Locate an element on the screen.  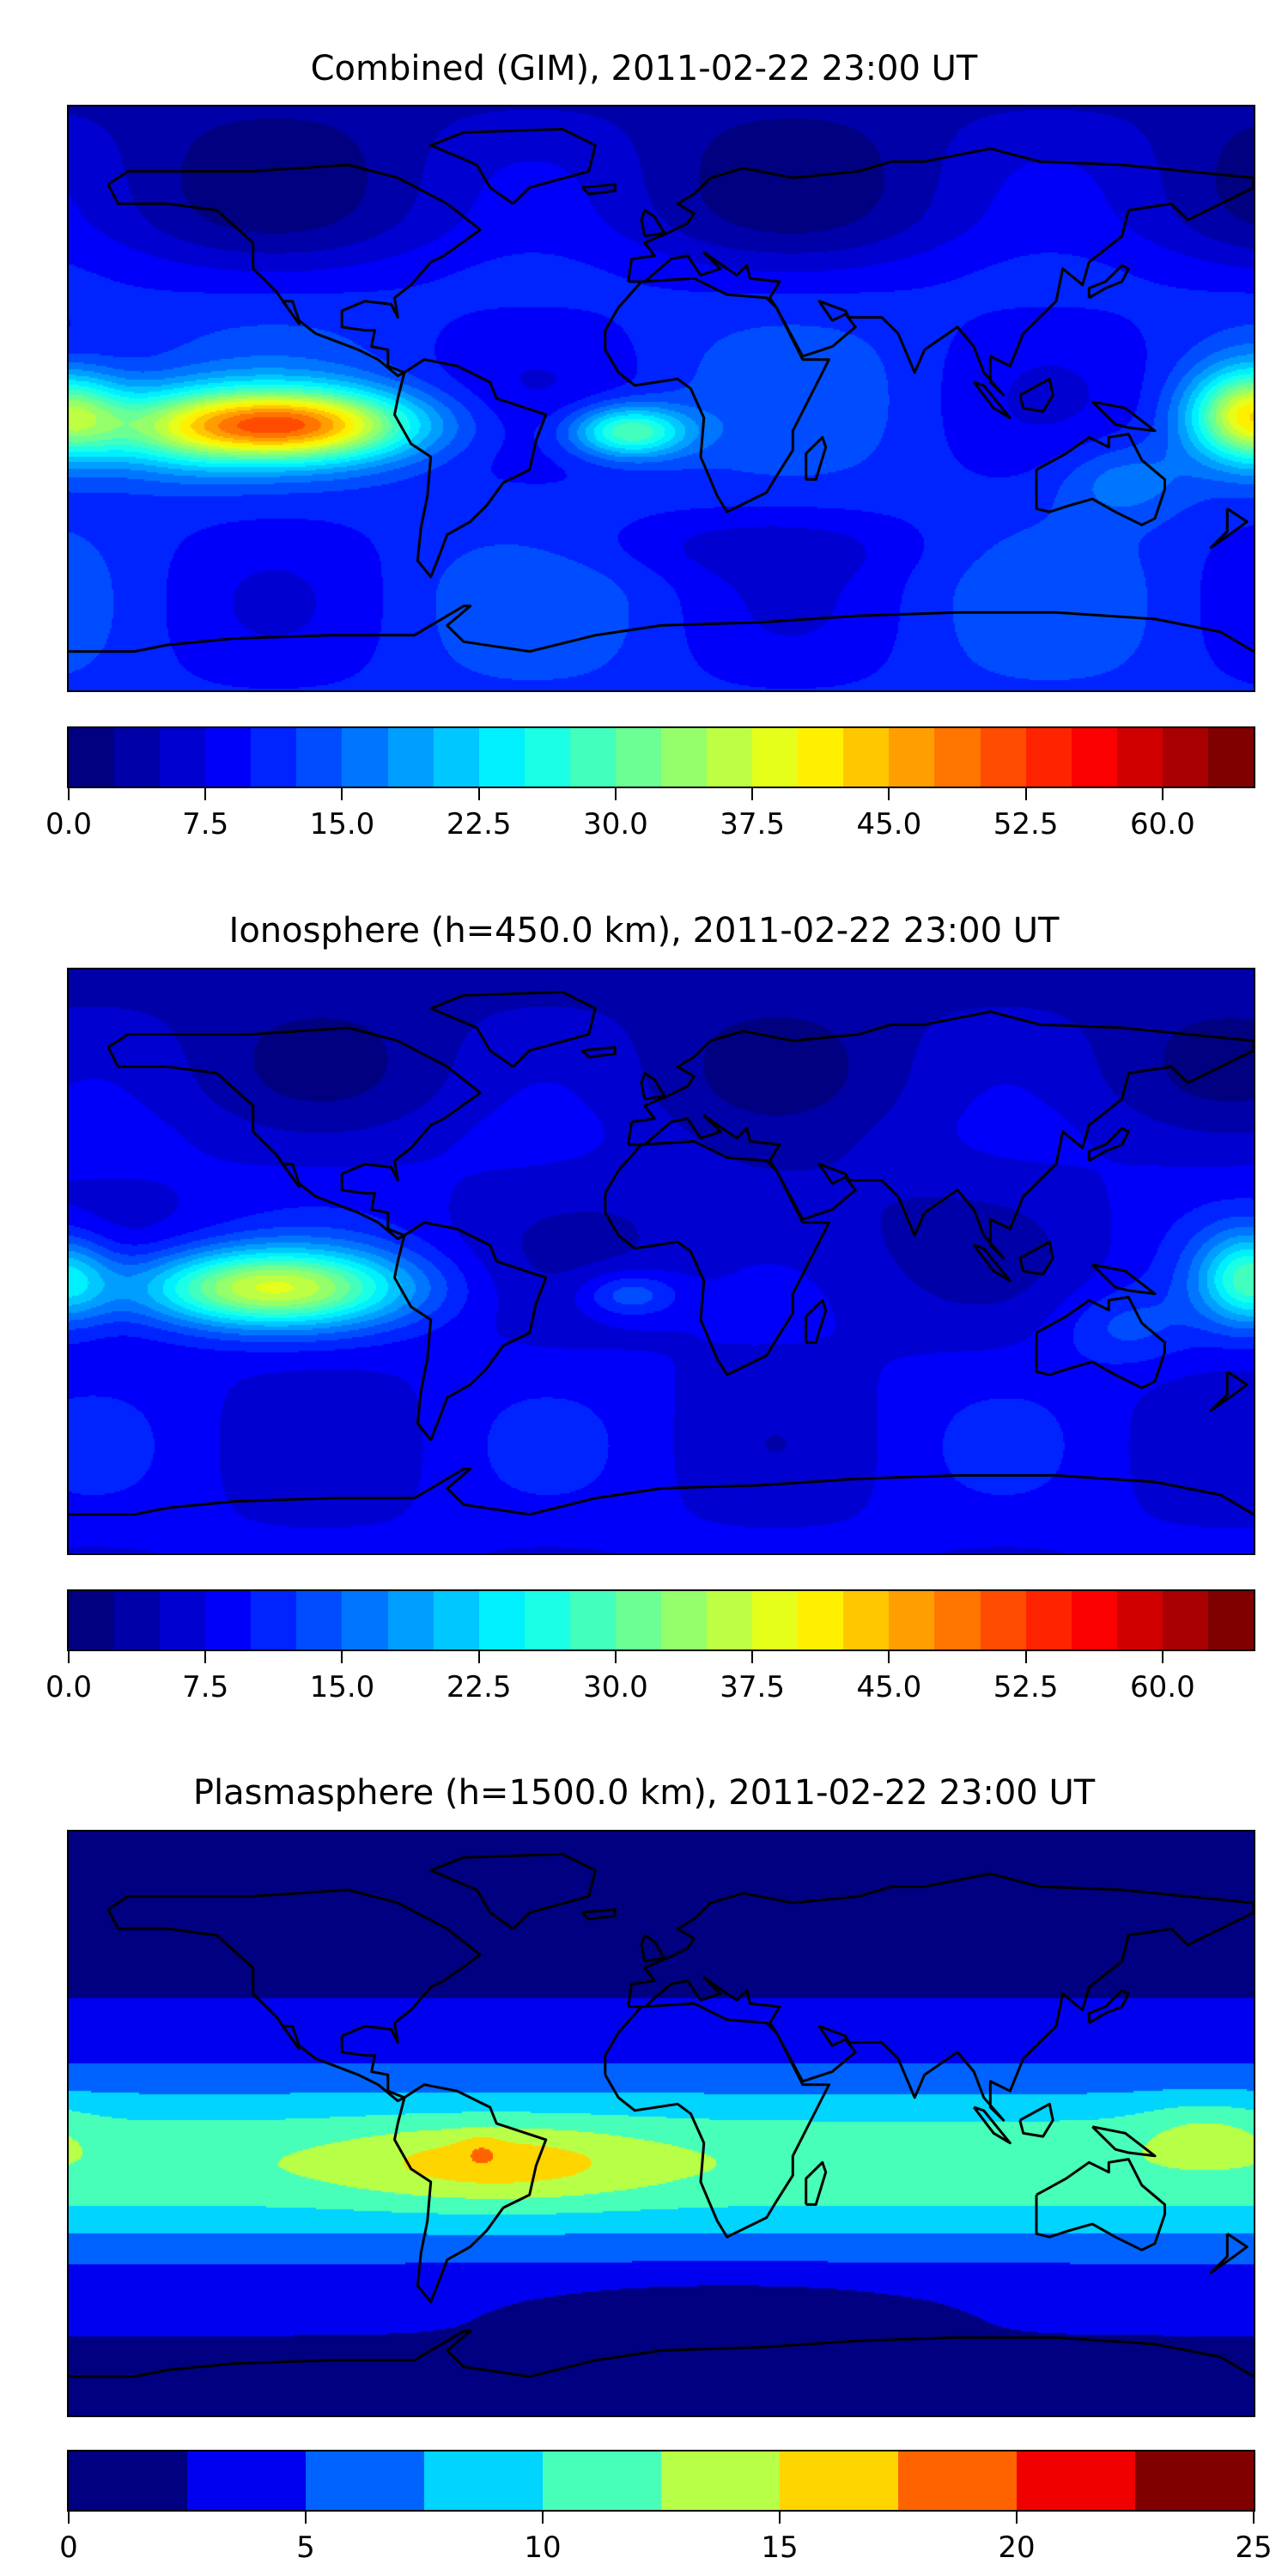
panel-2-colorbar-ticks: 0.0 7.5 15.0 22.5 30.0 37.5 45.0 52.5 60.0 is located at coordinates (650, 1681).